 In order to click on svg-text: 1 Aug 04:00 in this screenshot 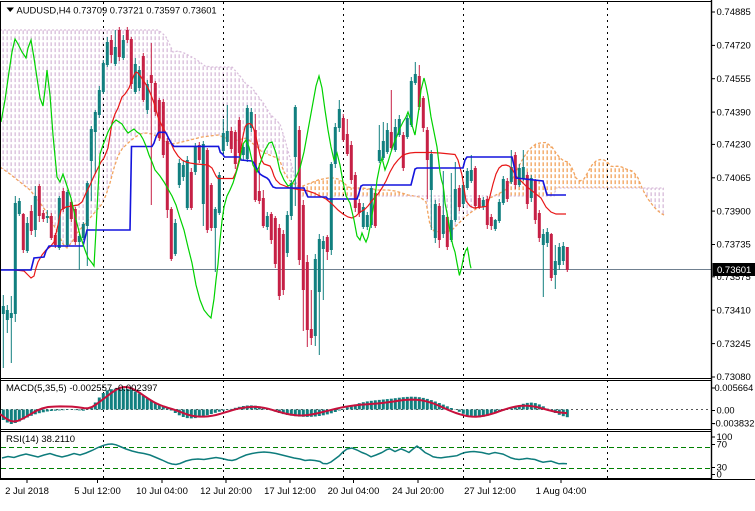, I will do `click(561, 491)`.